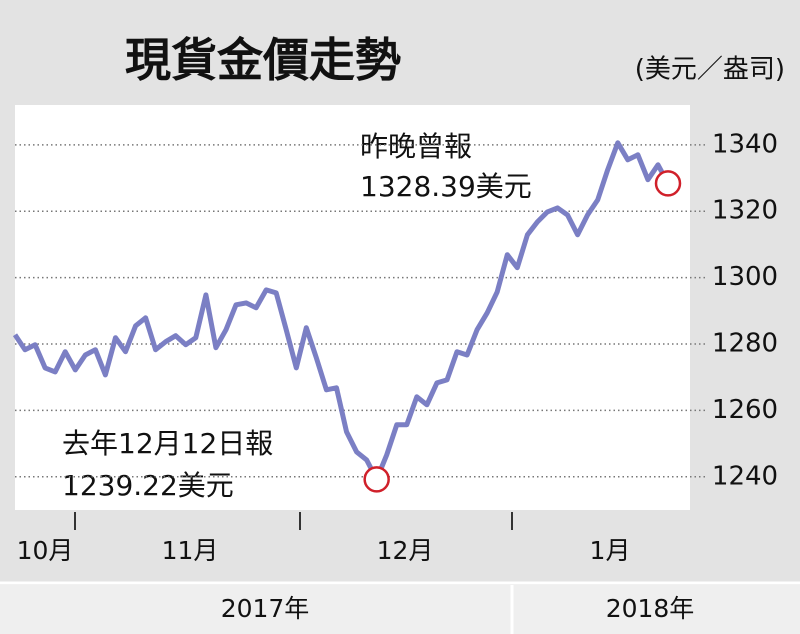 The width and height of the screenshot is (800, 634). Describe the element at coordinates (745, 476) in the screenshot. I see `y-tick-label: 1240` at that location.